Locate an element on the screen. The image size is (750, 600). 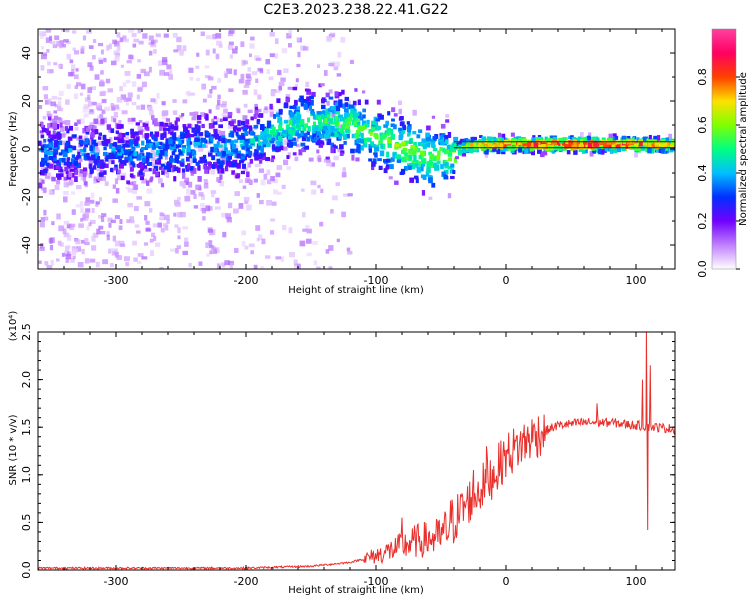
y-tick-label: 2.0 is located at coordinates (26, 380).